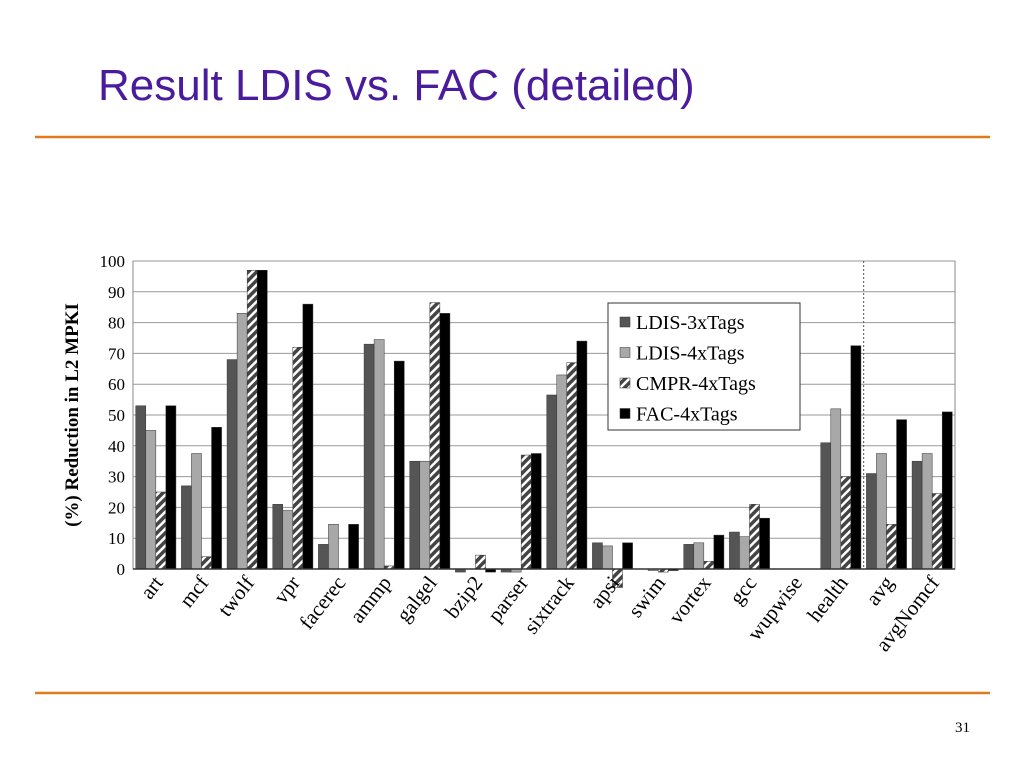 The image size is (1024, 768). What do you see at coordinates (113, 261) in the screenshot?
I see `y-tick-label: 100` at bounding box center [113, 261].